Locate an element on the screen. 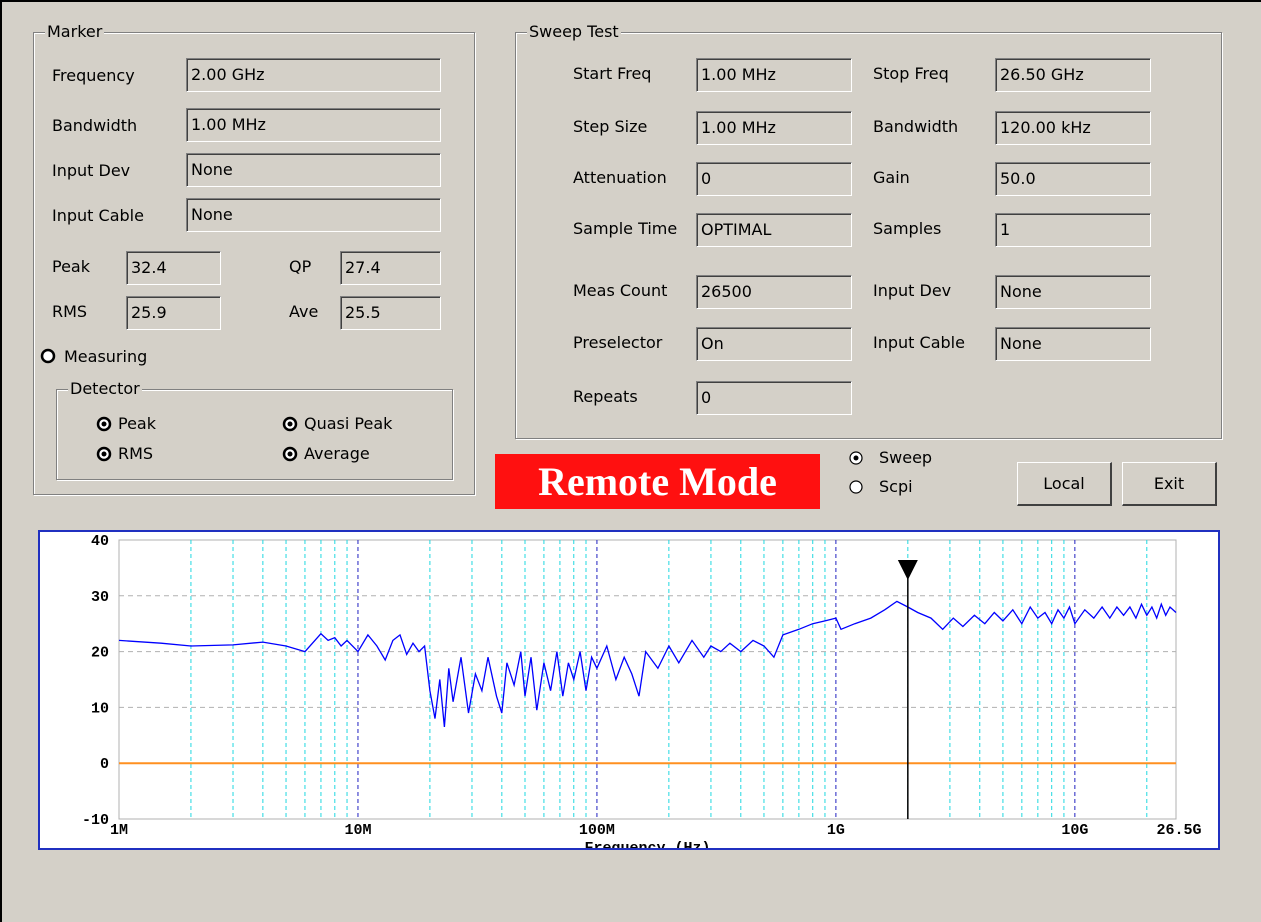 This screenshot has width=1261, height=922. detector-group-title: Detector is located at coordinates (105, 389).